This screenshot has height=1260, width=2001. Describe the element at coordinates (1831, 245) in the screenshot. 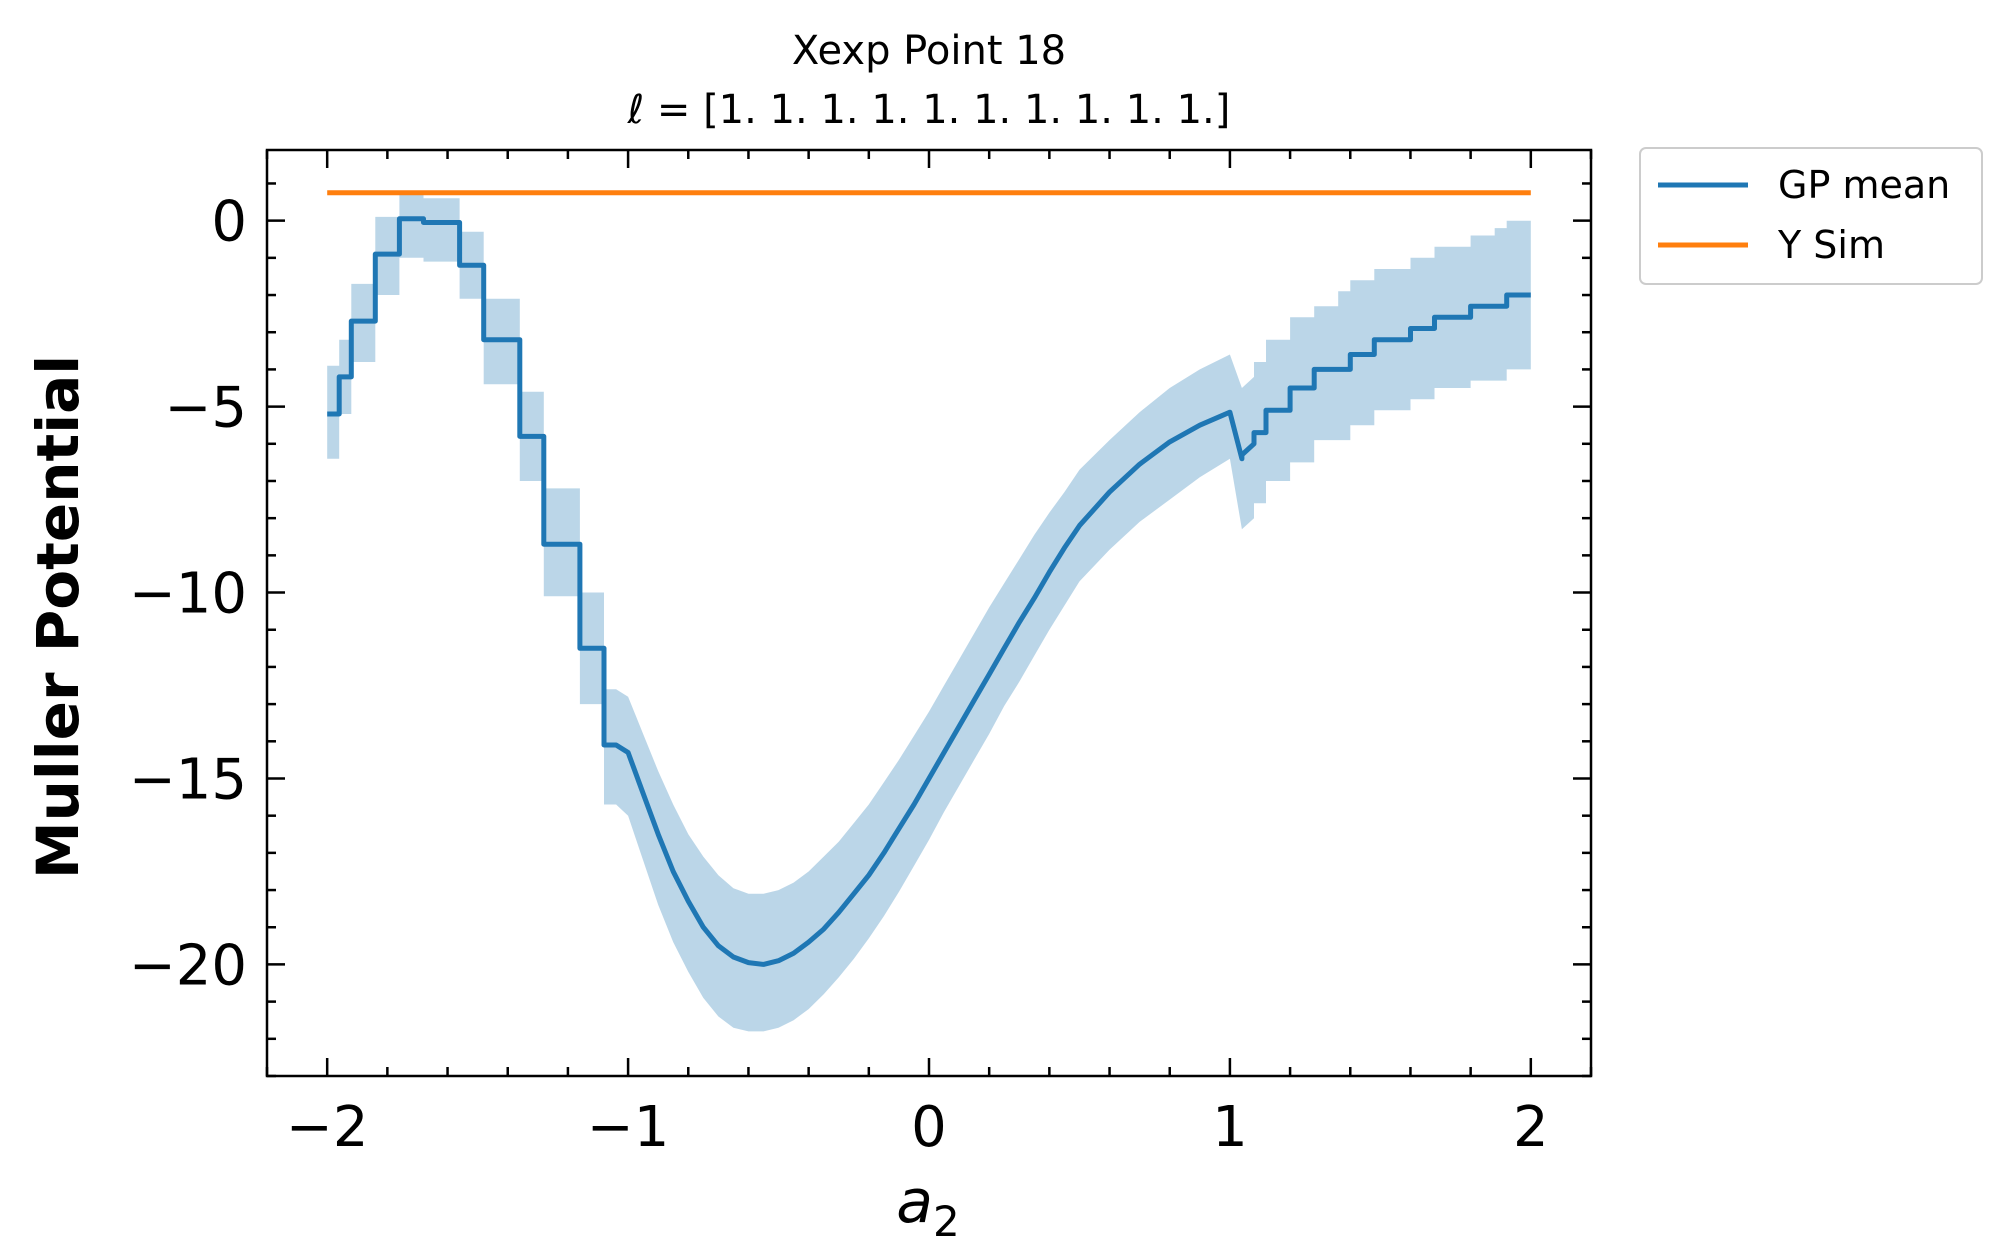

I see `legend-label-y-sim: Y Sim` at that location.